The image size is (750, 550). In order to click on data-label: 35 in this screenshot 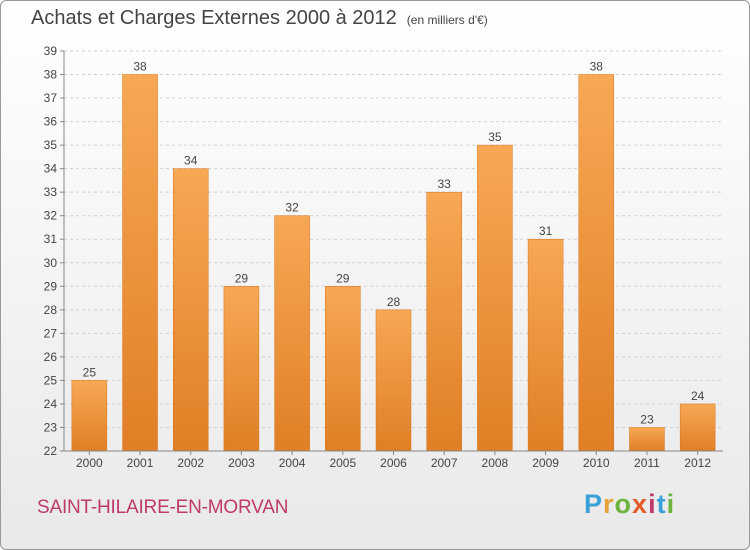, I will do `click(495, 137)`.